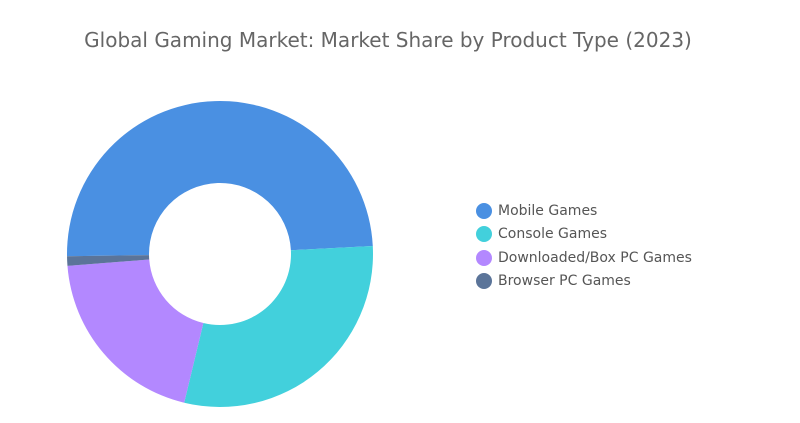  Describe the element at coordinates (108, 260) in the screenshot. I see `slice-browser-pc-games` at that location.